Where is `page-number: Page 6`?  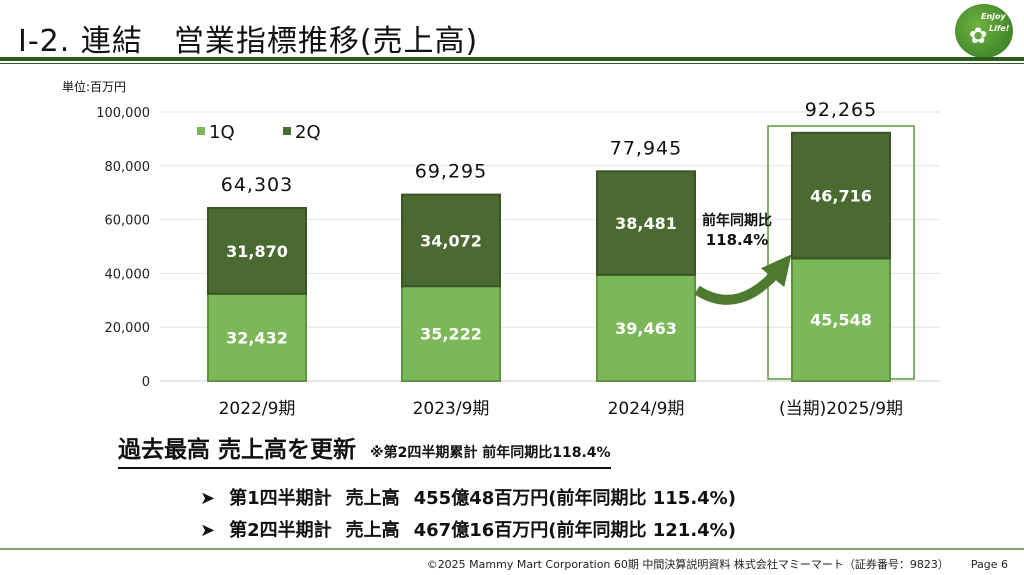 page-number: Page 6 is located at coordinates (989, 564).